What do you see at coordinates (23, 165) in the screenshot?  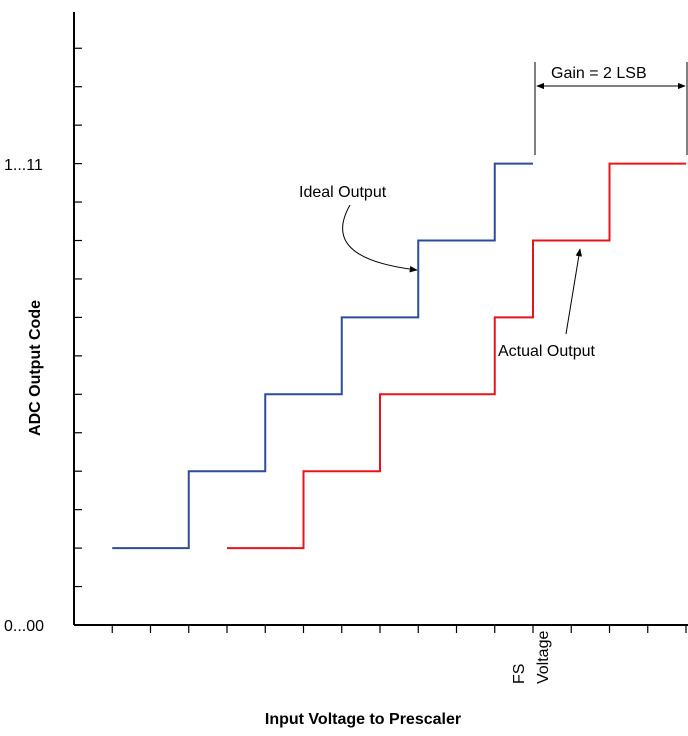 I see `y-tick-label-max: 1...11` at bounding box center [23, 165].